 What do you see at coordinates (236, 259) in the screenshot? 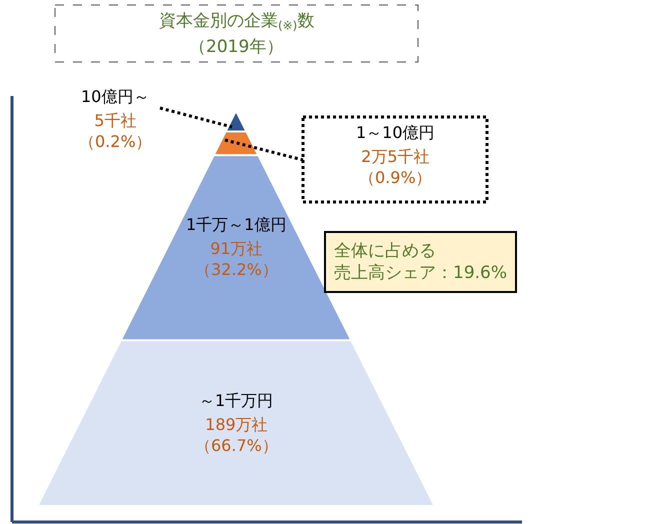
I see `data-label: 91万社（32.2%）` at bounding box center [236, 259].